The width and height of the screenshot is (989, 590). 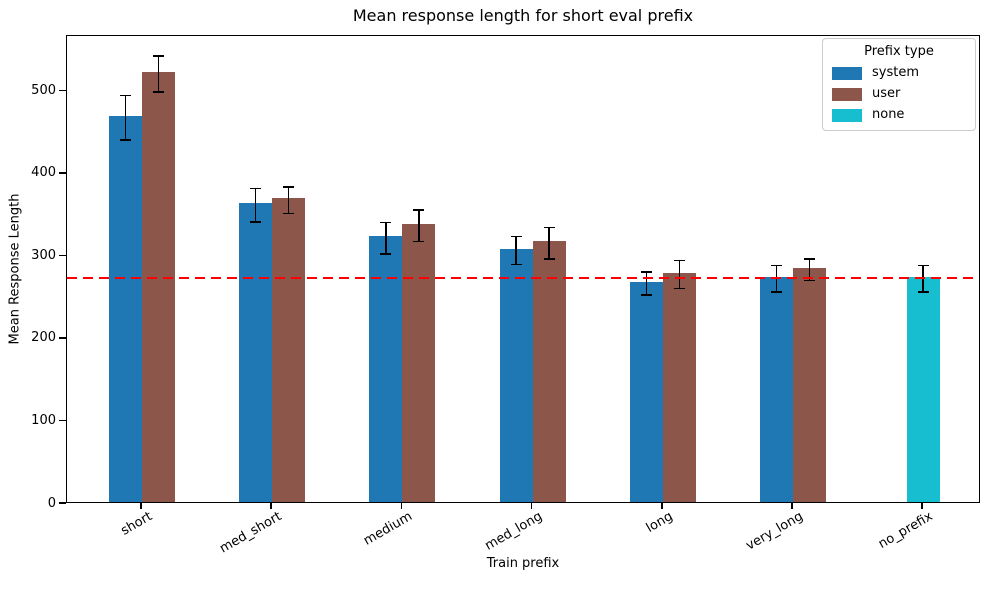 I want to click on legend: Prefix type system user none, so click(x=899, y=84).